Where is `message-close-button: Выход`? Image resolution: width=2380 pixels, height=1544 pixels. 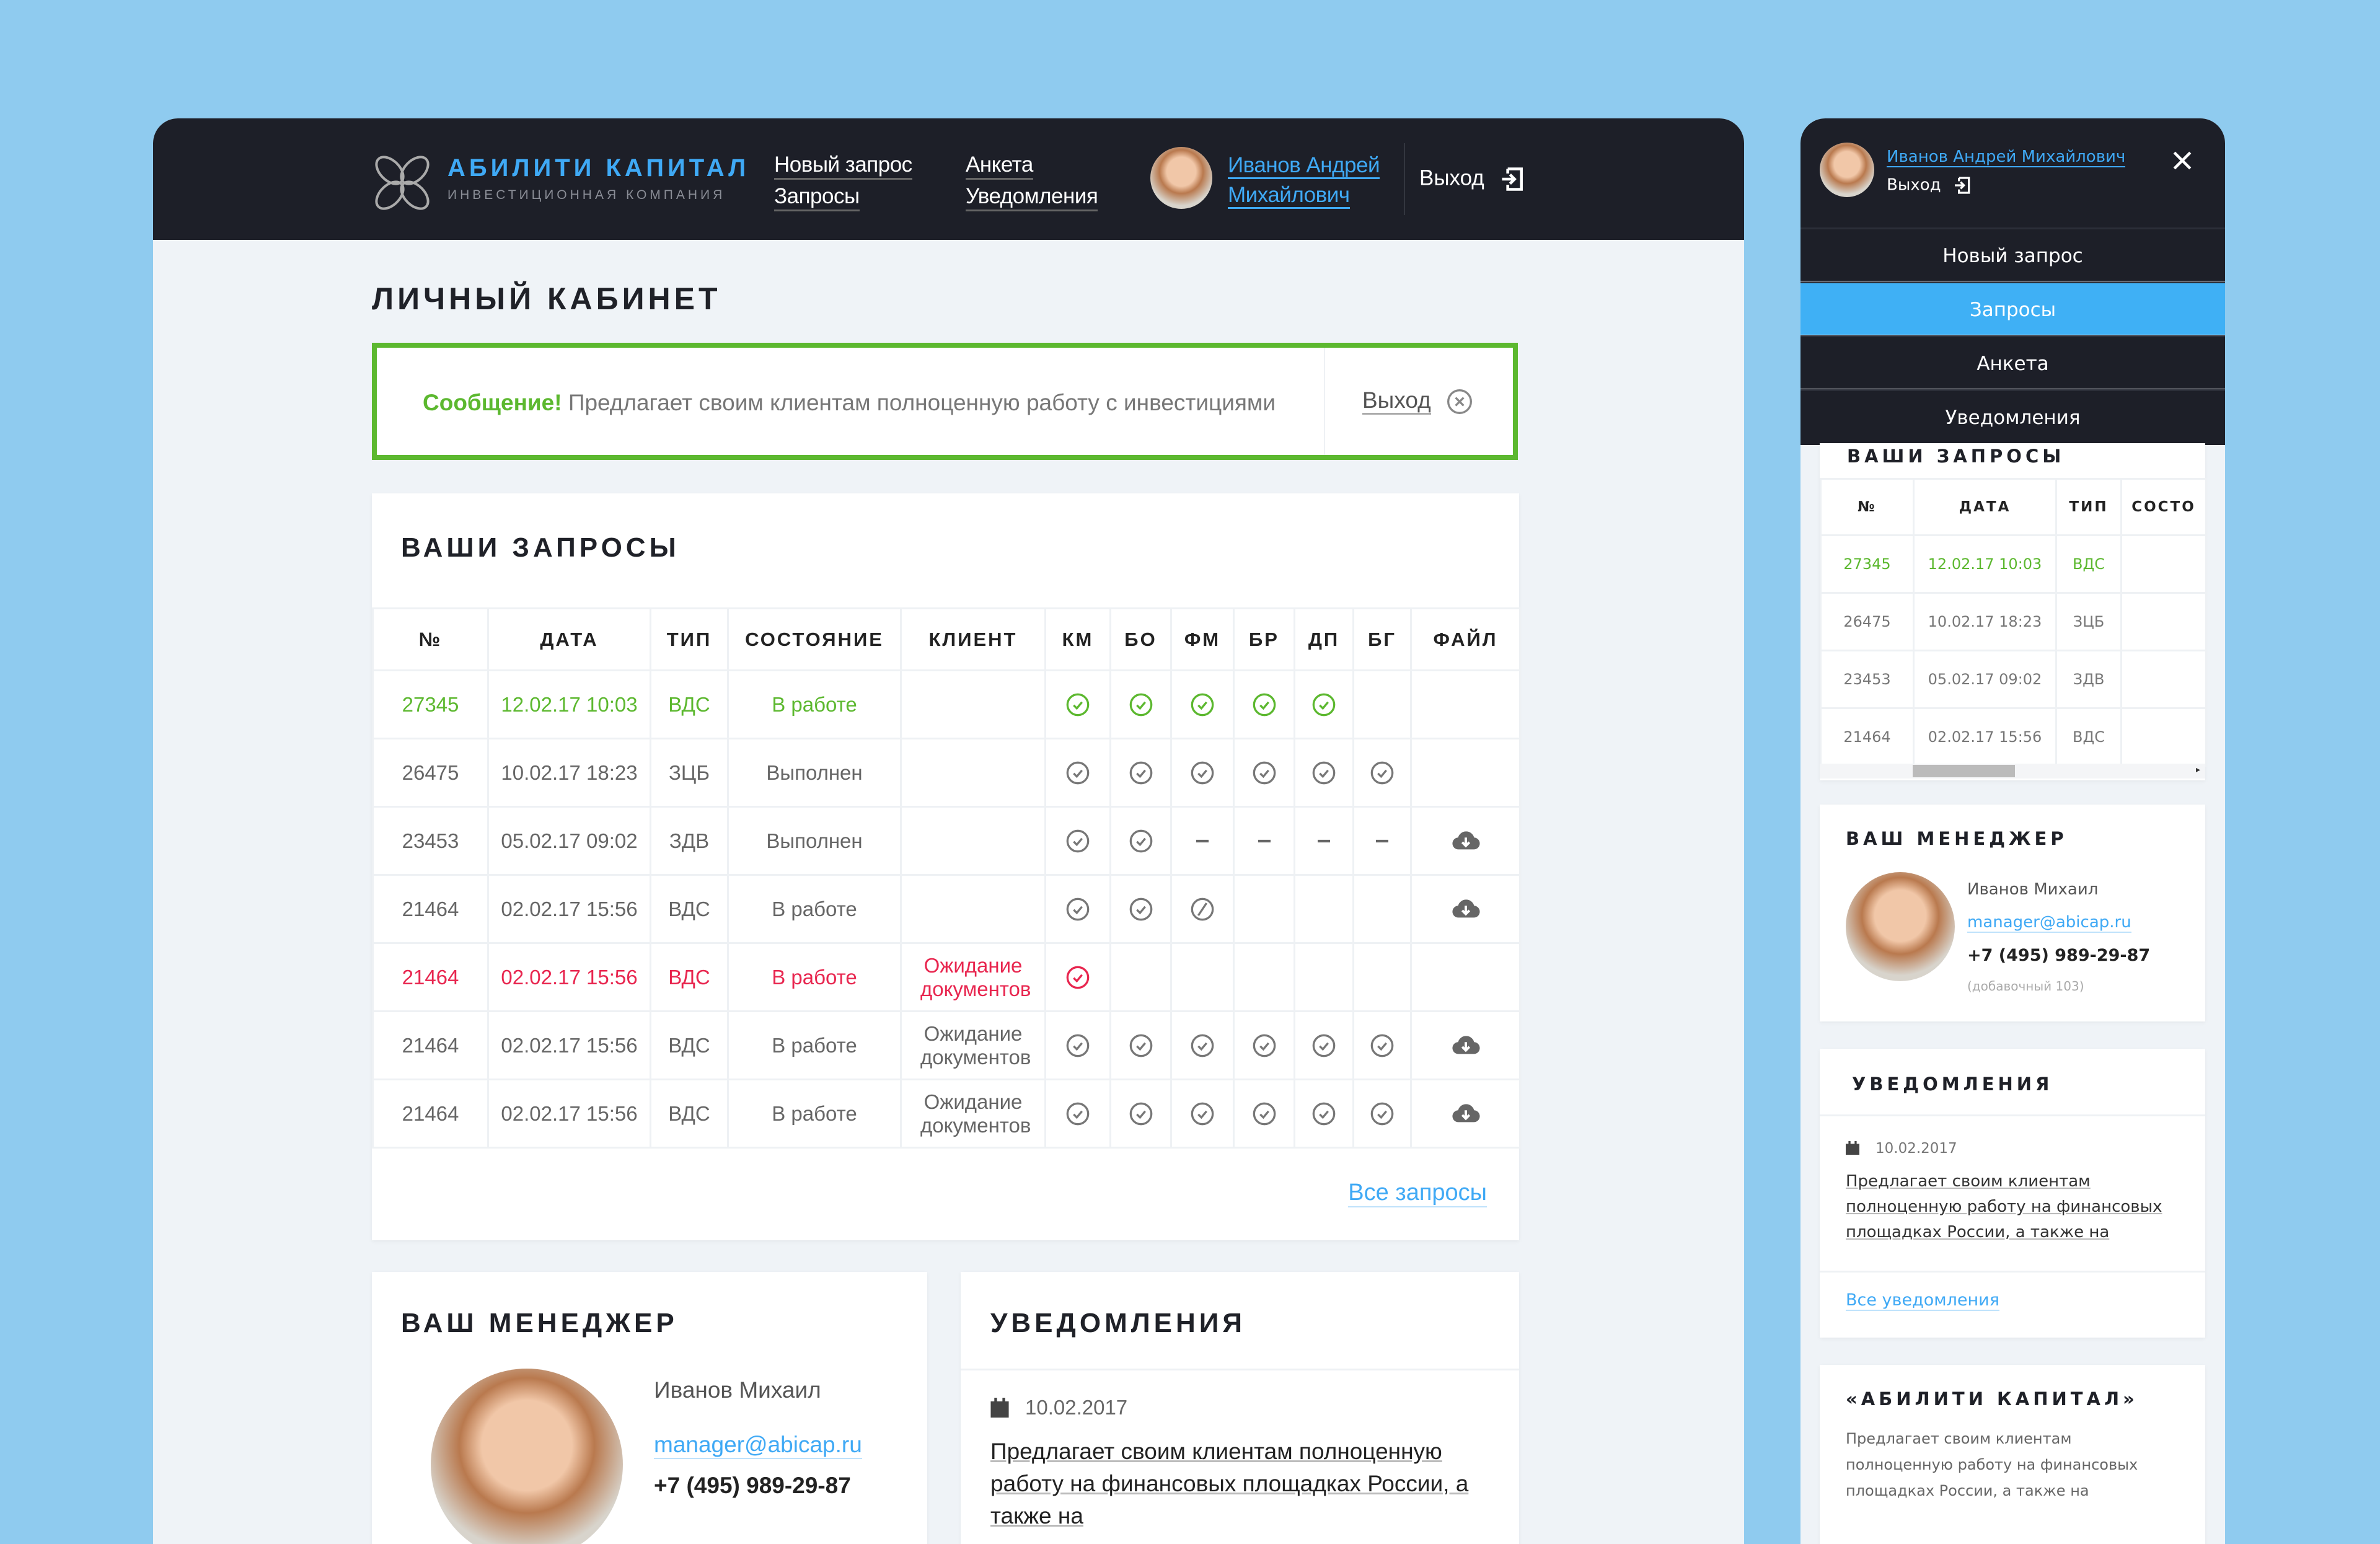 message-close-button: Выход is located at coordinates (1417, 401).